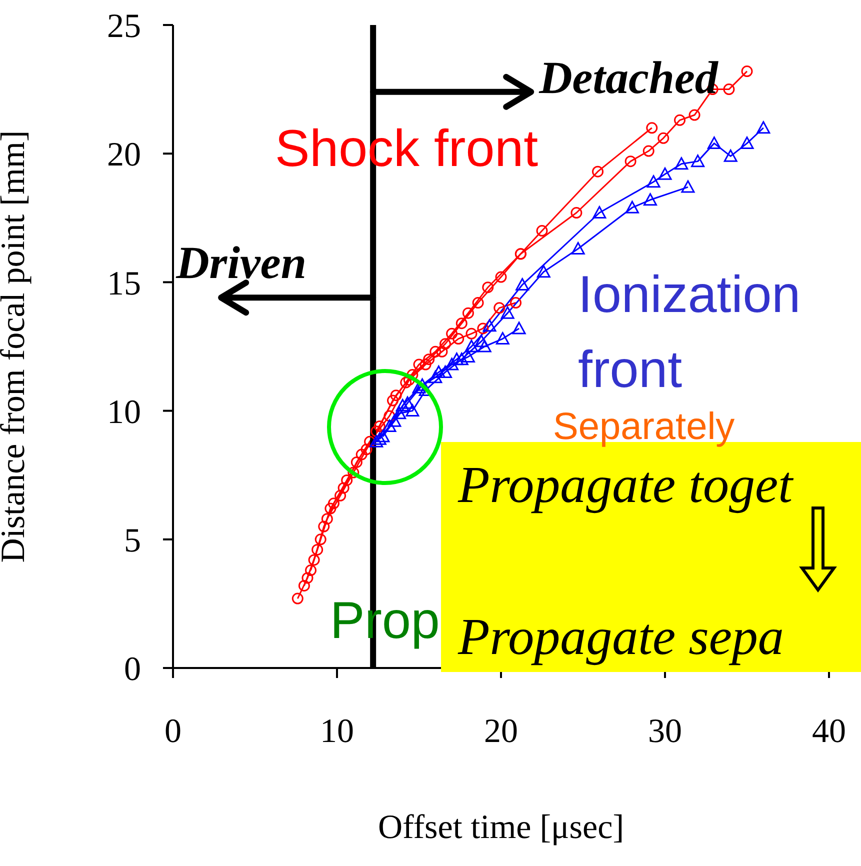 The width and height of the screenshot is (861, 866). What do you see at coordinates (628, 77) in the screenshot?
I see `annotation: Detached` at bounding box center [628, 77].